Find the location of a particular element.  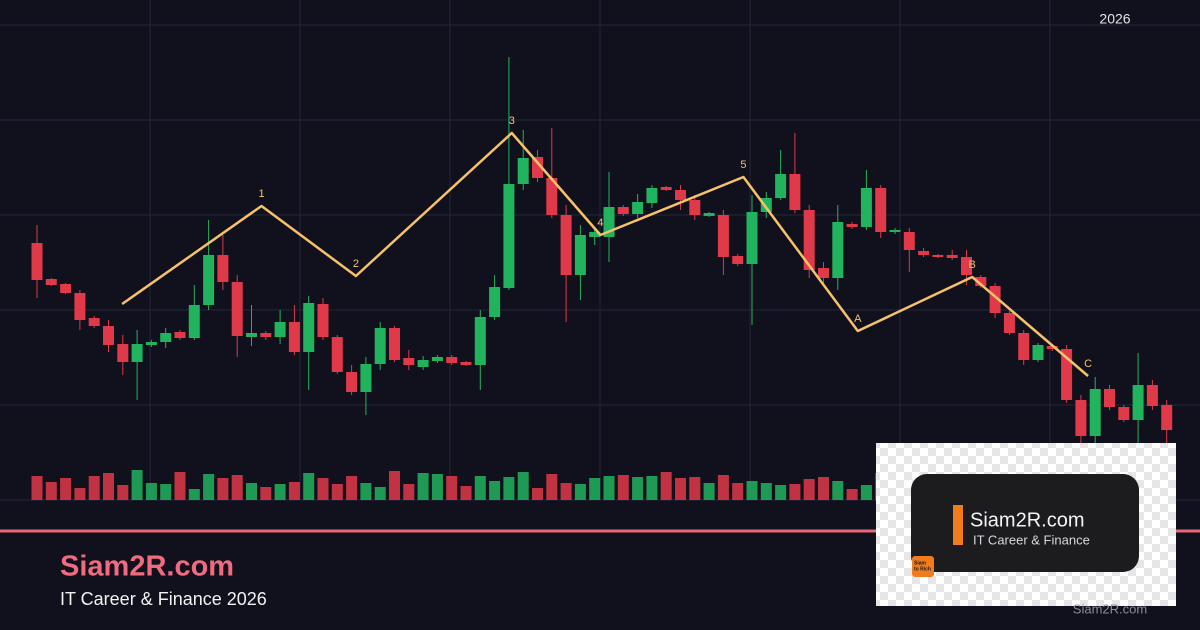

tagline: IT Career & Finance 2026 is located at coordinates (163, 599).